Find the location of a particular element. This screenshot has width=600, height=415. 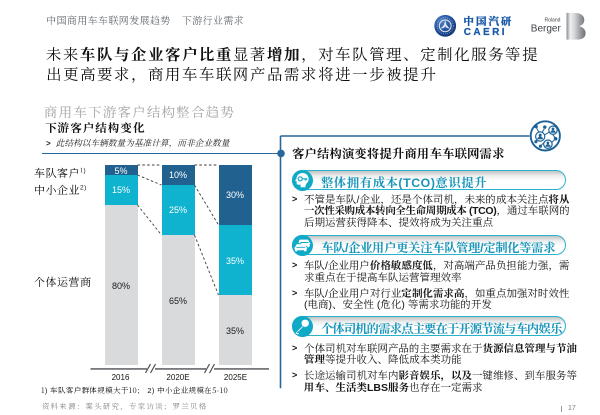

svg-text: Berger is located at coordinates (546, 29).